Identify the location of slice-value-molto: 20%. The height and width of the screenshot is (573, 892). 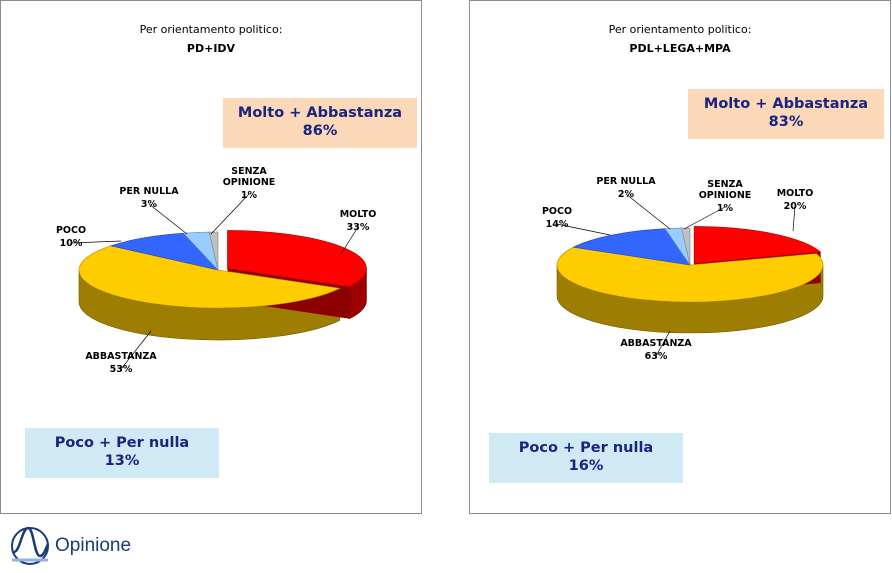
(795, 206).